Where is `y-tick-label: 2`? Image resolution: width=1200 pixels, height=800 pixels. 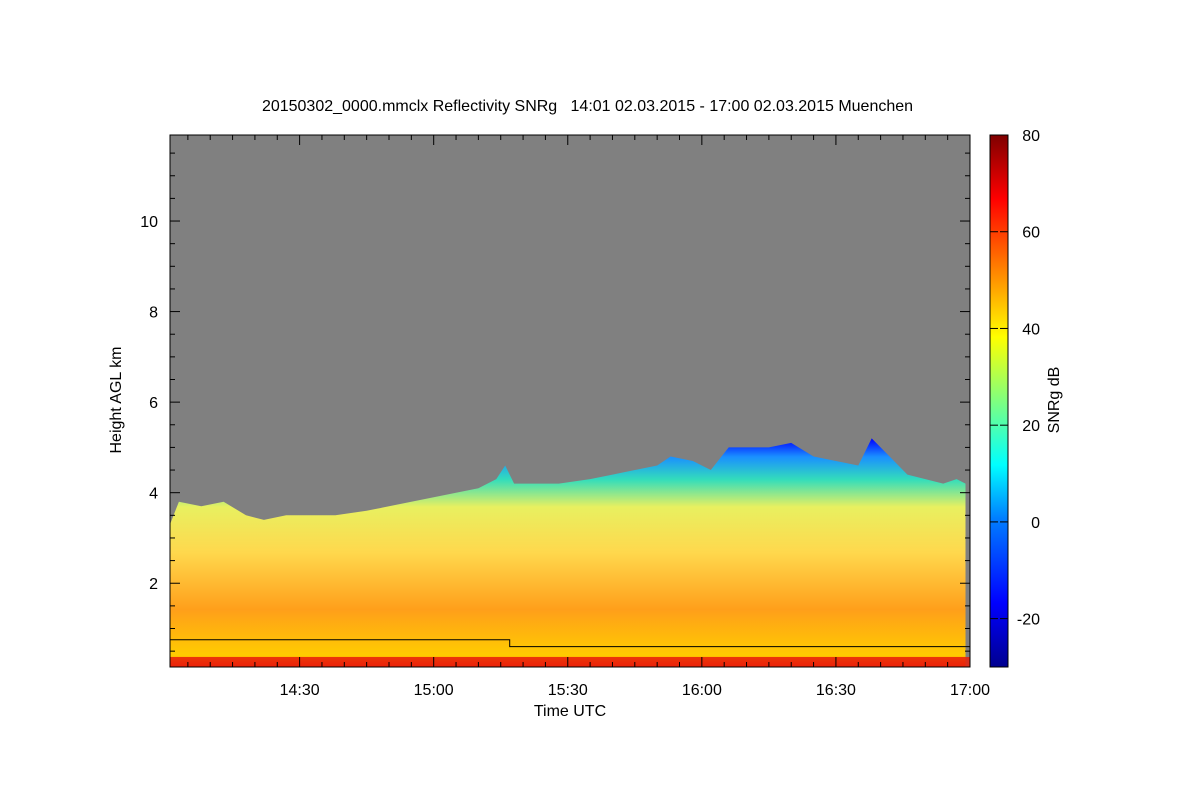
y-tick-label: 2 is located at coordinates (153, 584).